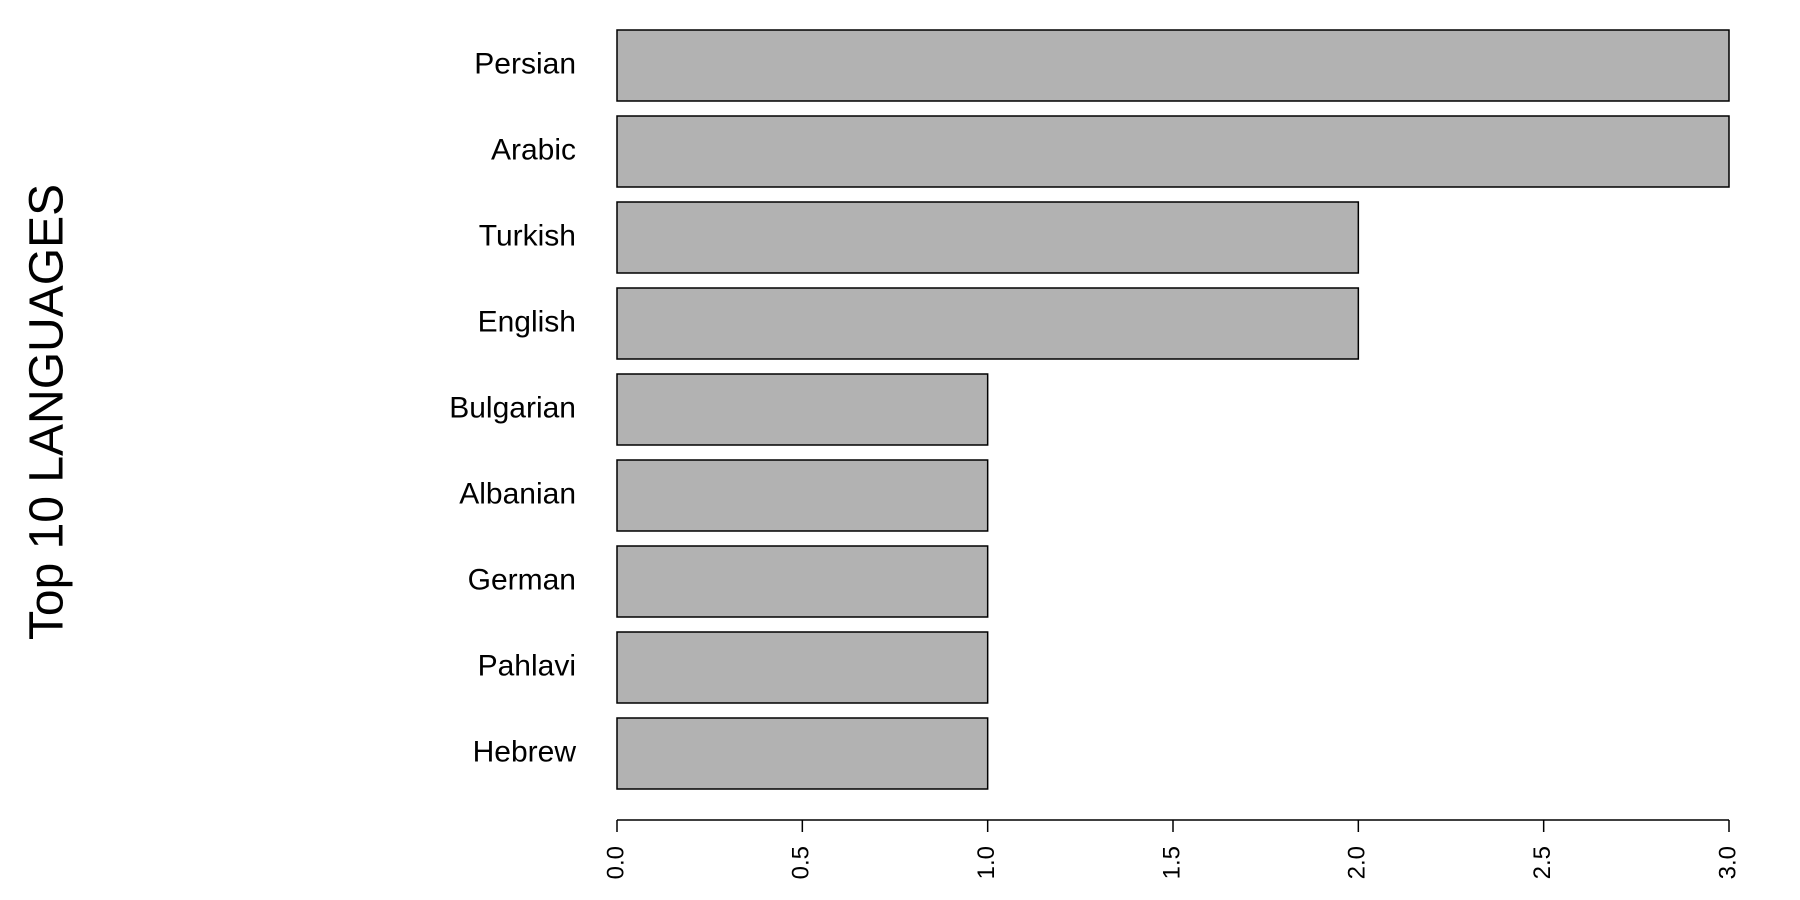 This screenshot has height=900, width=1800. Describe the element at coordinates (1171, 862) in the screenshot. I see `x-tick-label-3: 1.5` at that location.